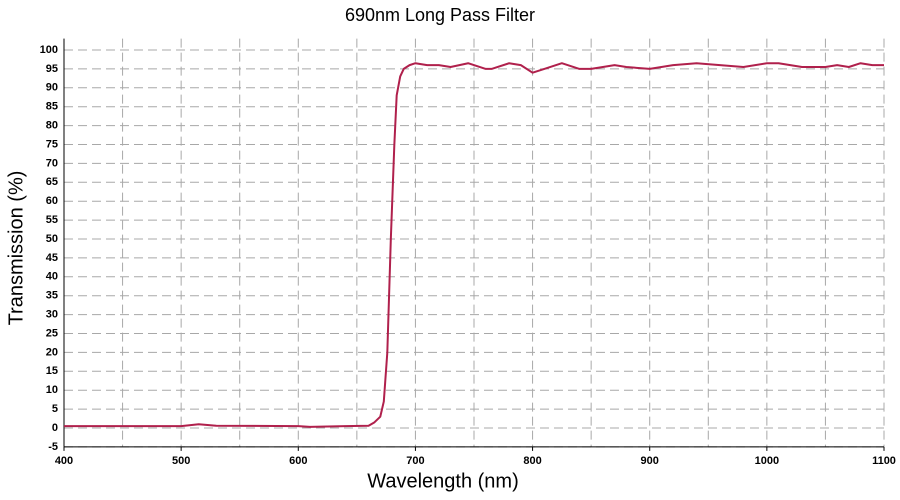  Describe the element at coordinates (16, 248) in the screenshot. I see `y-axis-title: Transmission (%)` at that location.